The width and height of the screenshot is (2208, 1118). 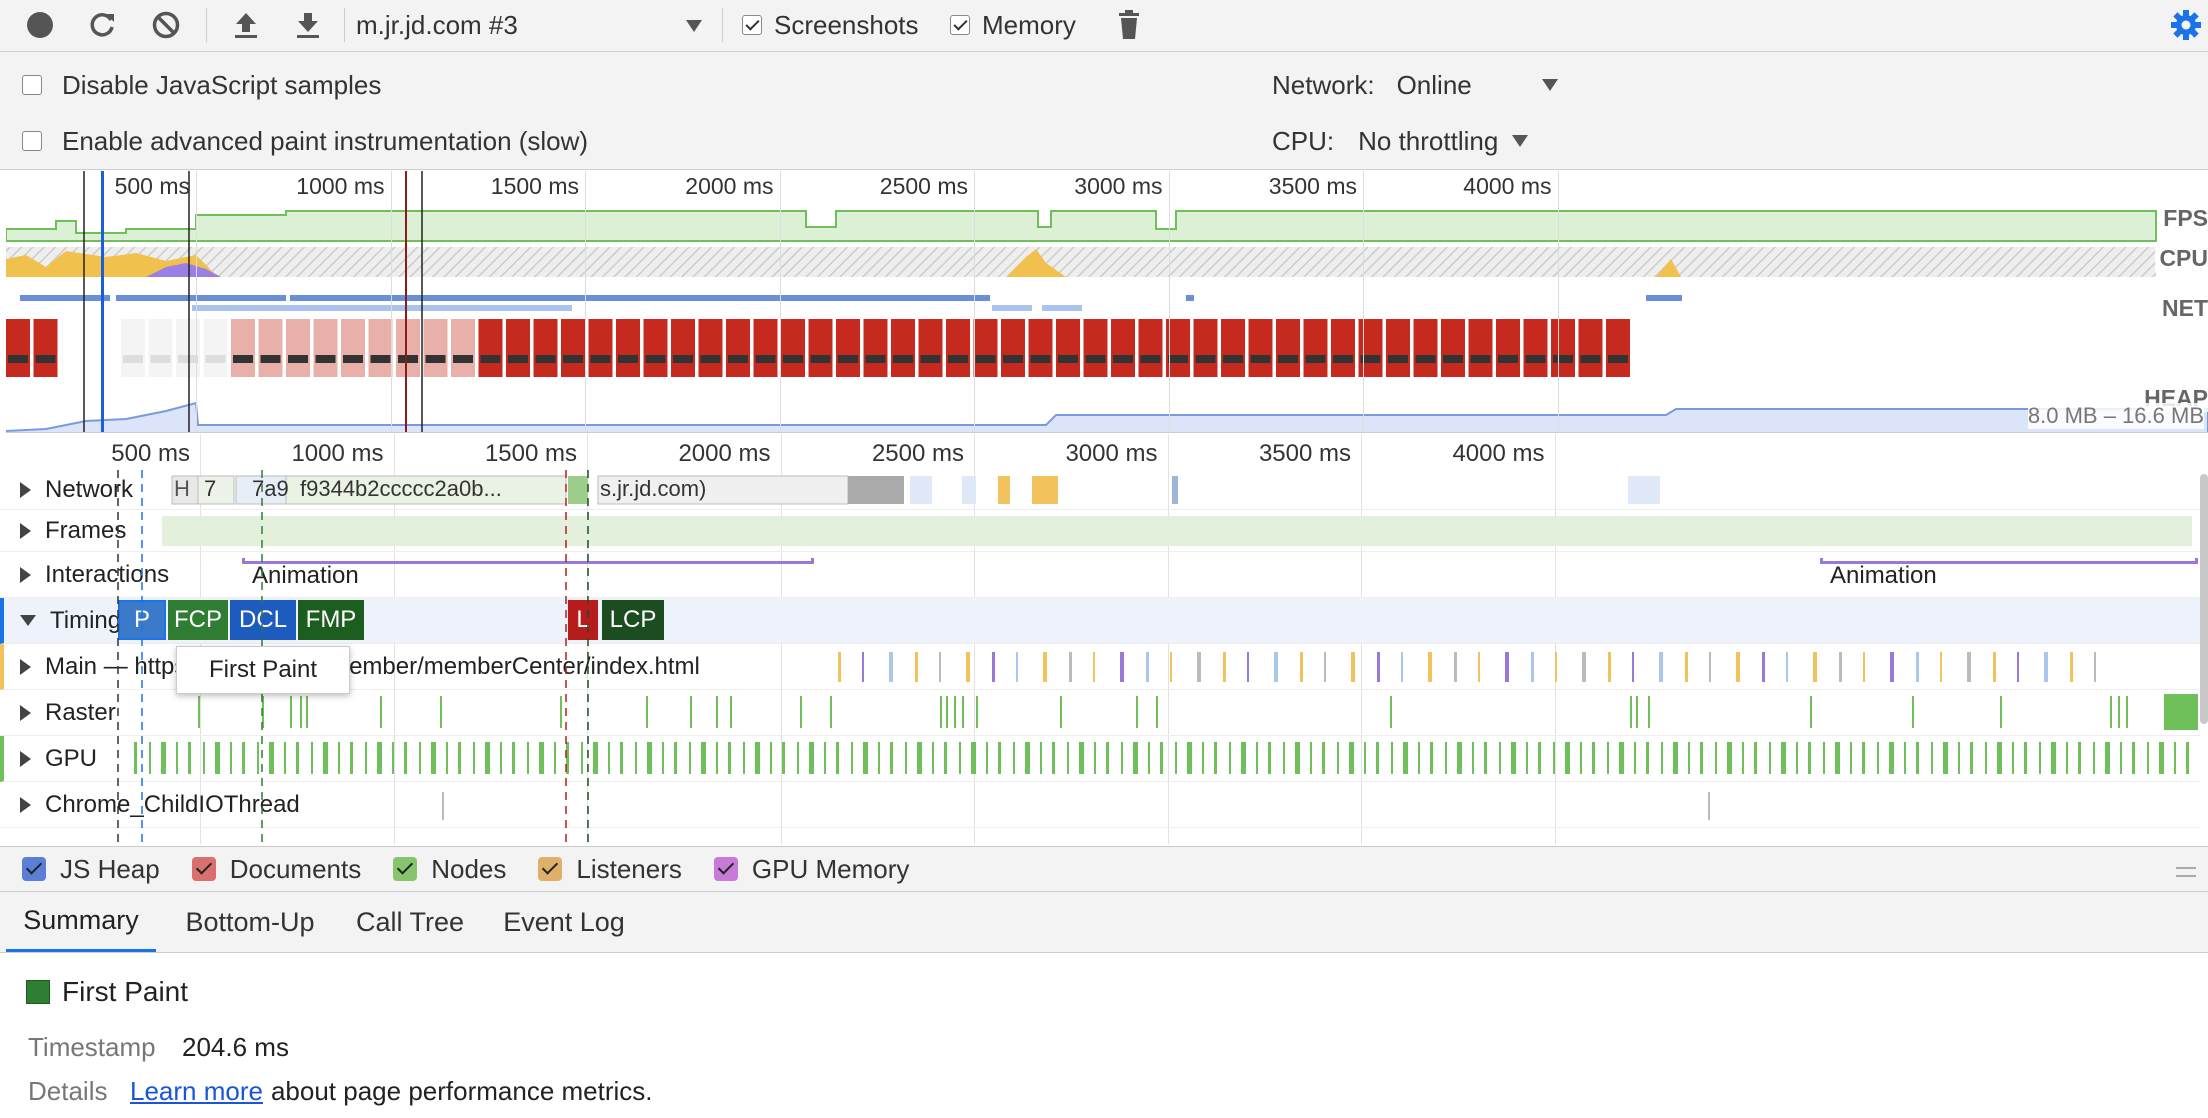 I want to click on track-timings: Timings P FCP DCL FMP L LCP, so click(x=1100, y=621).